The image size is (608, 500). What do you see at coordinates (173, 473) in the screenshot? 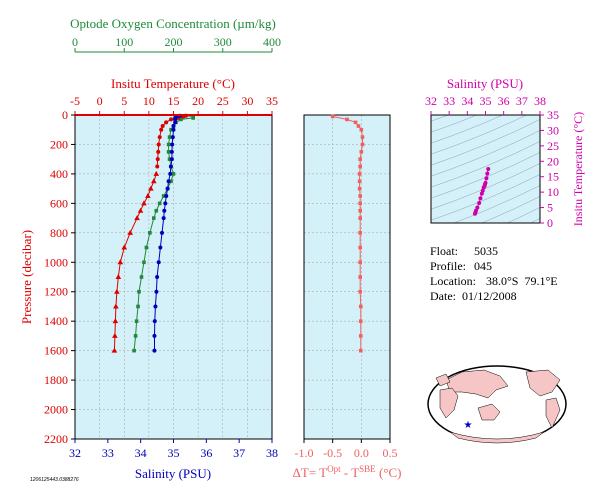
I see `salinity-axis-label: Salinity (PSU)` at bounding box center [173, 473].